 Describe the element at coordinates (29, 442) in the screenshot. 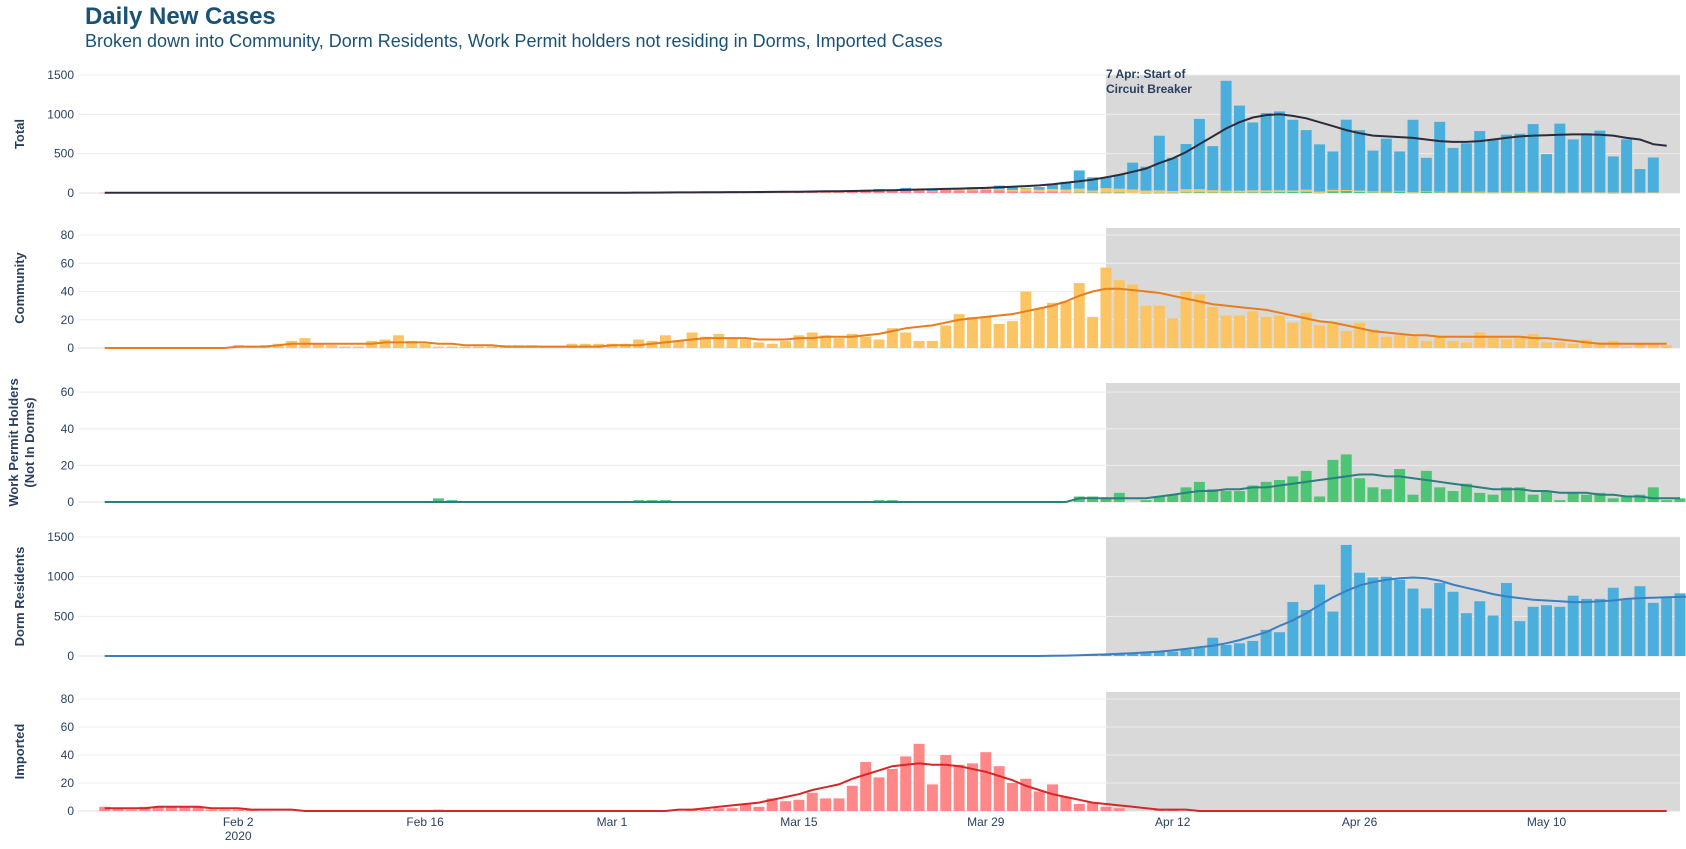

I see `y-axis-label-line: (Not In Dorms)` at that location.